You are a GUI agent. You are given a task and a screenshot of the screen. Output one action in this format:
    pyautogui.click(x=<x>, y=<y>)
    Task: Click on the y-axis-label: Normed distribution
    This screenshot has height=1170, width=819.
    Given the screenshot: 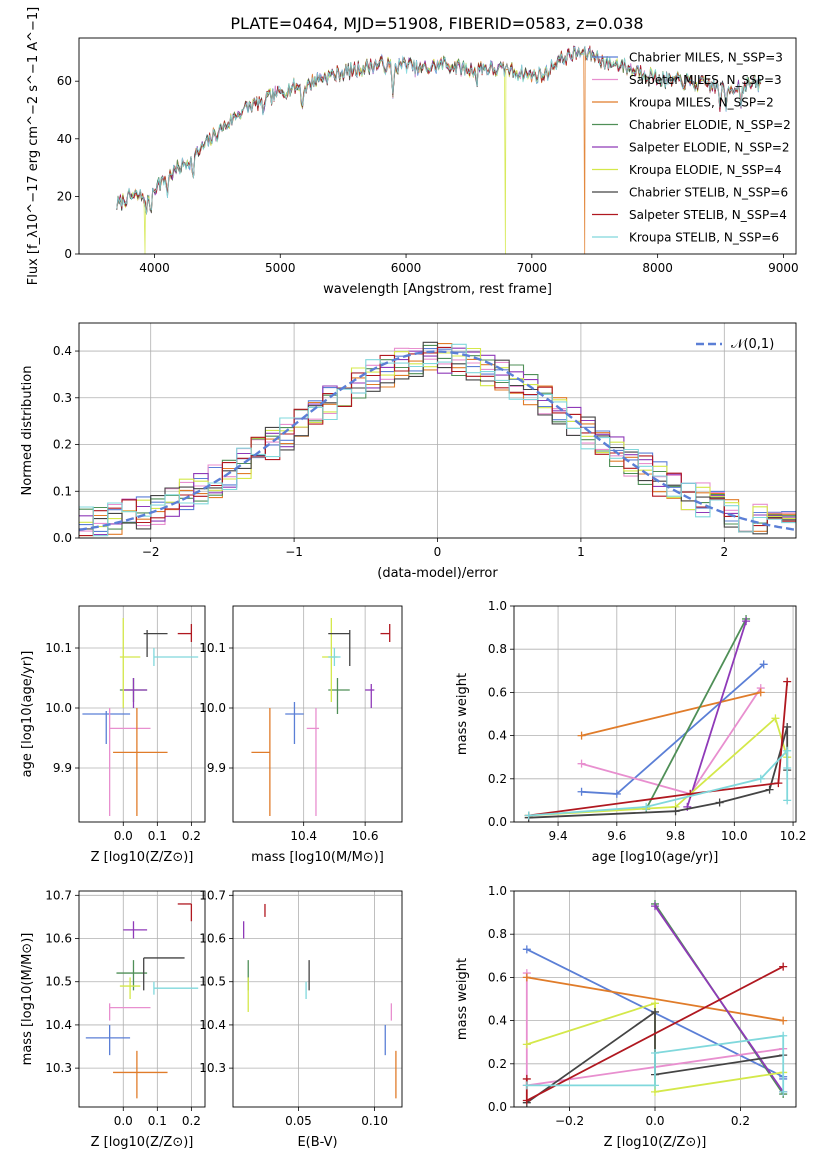 What is the action you would take?
    pyautogui.click(x=27, y=431)
    